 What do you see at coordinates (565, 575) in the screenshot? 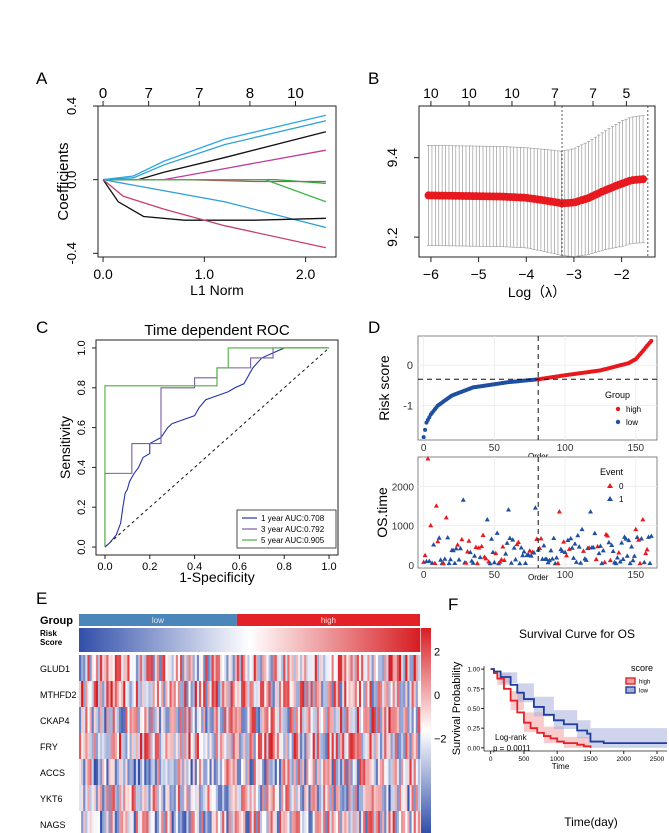
I see `x-tick-label: 100` at bounding box center [565, 575].